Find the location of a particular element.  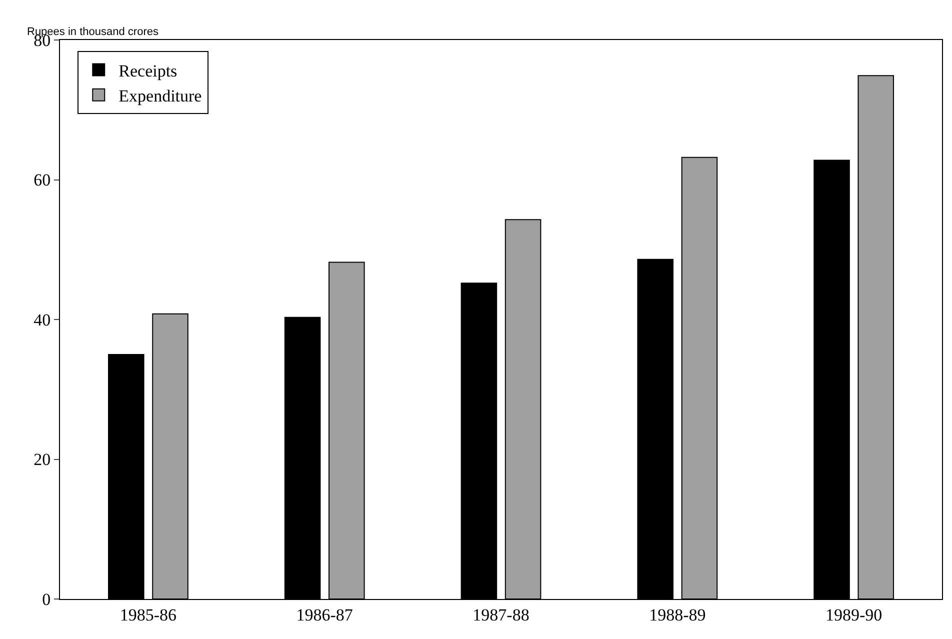

y-tick-label: 20 is located at coordinates (42, 460).